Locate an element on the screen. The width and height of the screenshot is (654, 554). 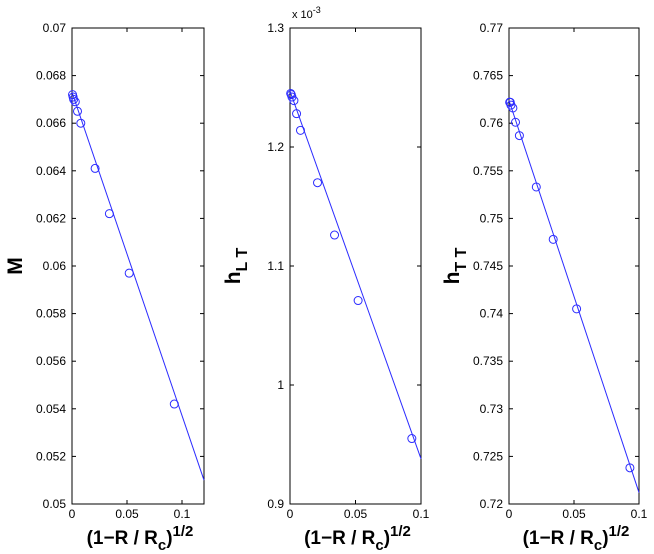
y-tick-label: 0.05 is located at coordinates (55, 504).